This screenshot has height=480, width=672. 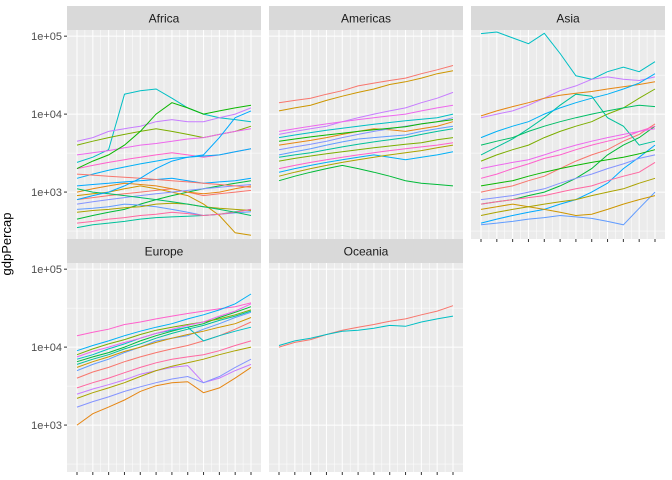 I want to click on facet-strip-label: Europe, so click(x=164, y=252).